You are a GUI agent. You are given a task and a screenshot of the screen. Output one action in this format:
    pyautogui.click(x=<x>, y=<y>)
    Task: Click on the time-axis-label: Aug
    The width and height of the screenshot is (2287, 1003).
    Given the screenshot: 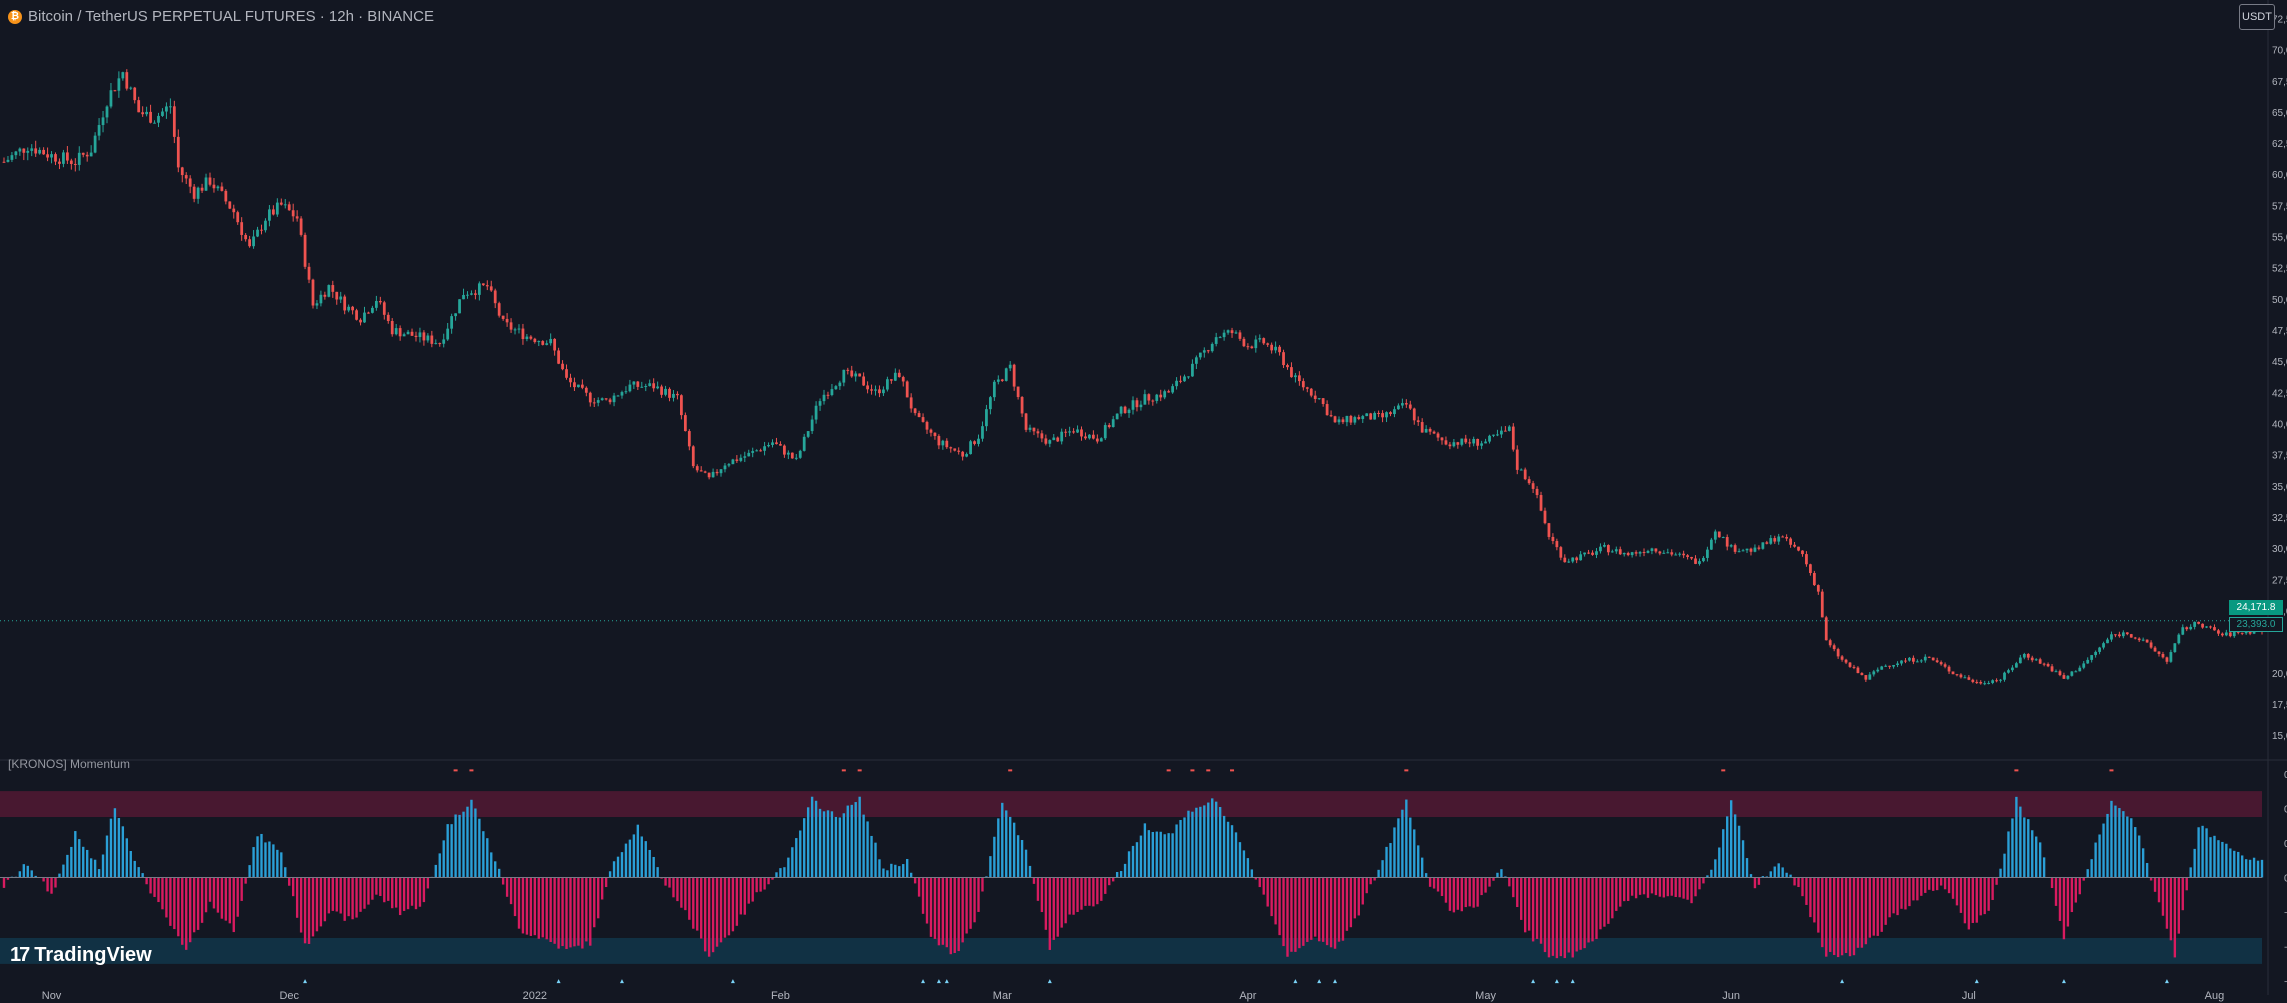 What is the action you would take?
    pyautogui.click(x=2215, y=996)
    